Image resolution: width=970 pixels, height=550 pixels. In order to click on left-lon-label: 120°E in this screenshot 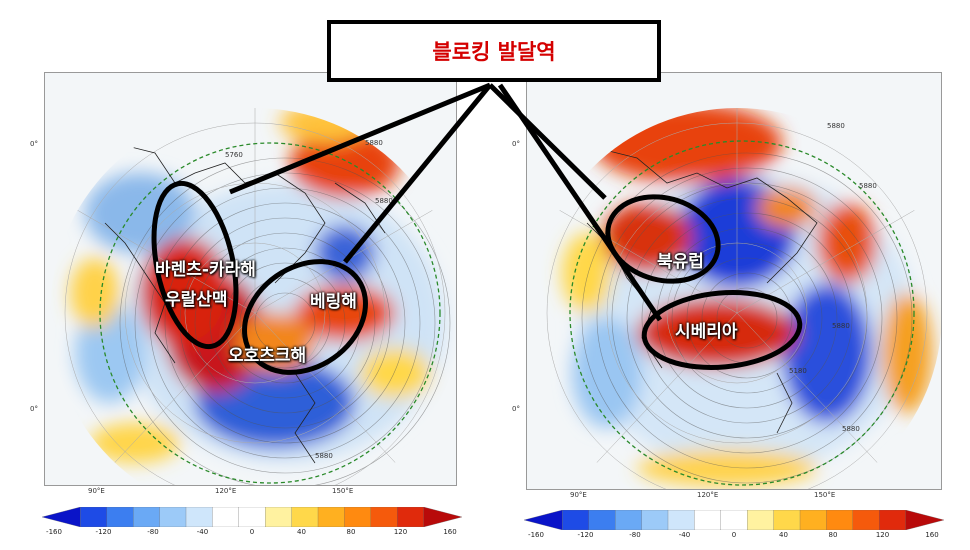, I will do `click(226, 491)`.